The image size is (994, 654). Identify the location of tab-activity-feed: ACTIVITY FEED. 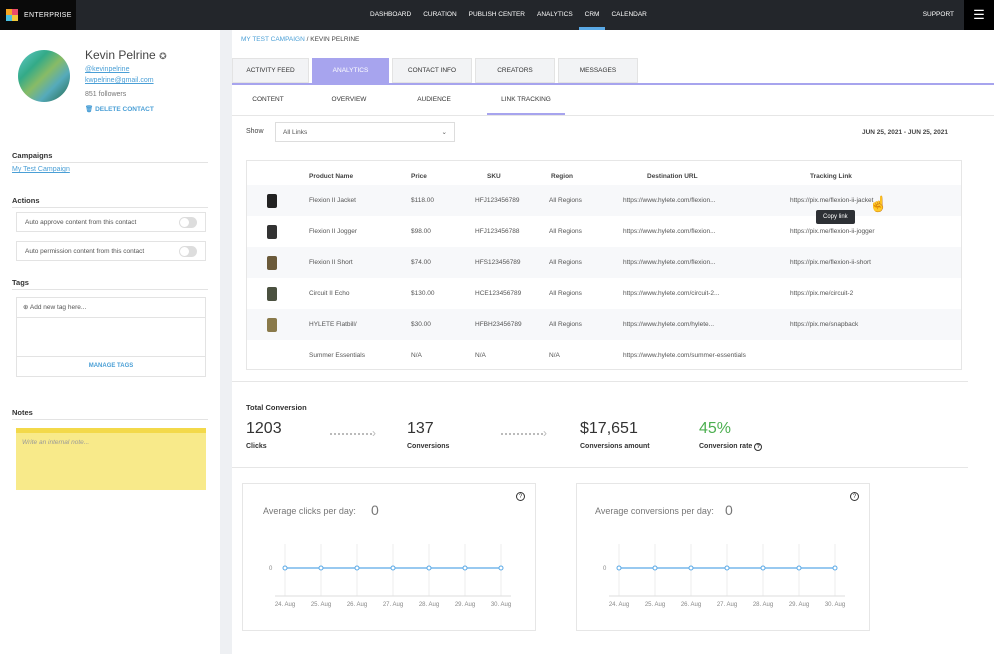
(270, 70).